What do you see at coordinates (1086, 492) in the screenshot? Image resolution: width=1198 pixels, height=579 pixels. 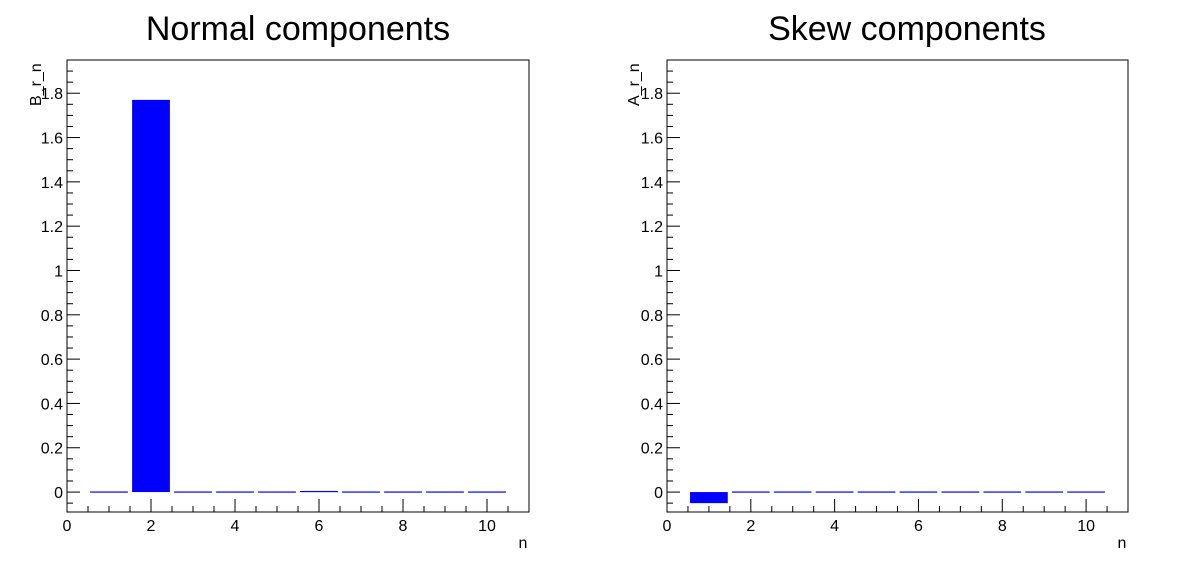 I see `bar-2-n10` at bounding box center [1086, 492].